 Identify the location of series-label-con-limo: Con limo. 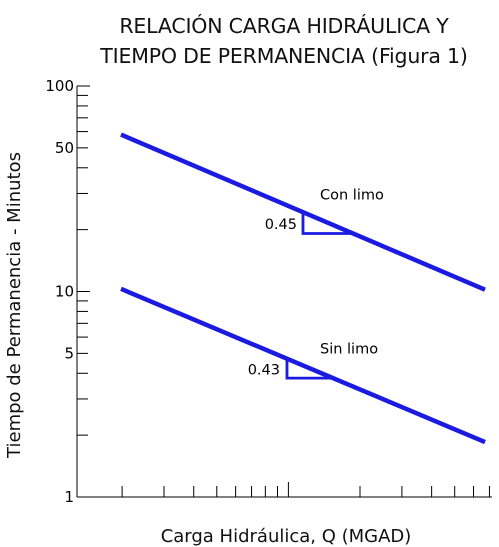
(352, 195).